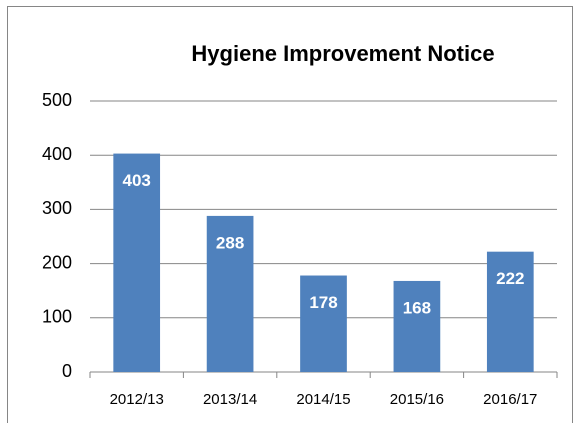 Image resolution: width=579 pixels, height=423 pixels. I want to click on chart-title: Hygiene Improvement Notice, so click(342, 53).